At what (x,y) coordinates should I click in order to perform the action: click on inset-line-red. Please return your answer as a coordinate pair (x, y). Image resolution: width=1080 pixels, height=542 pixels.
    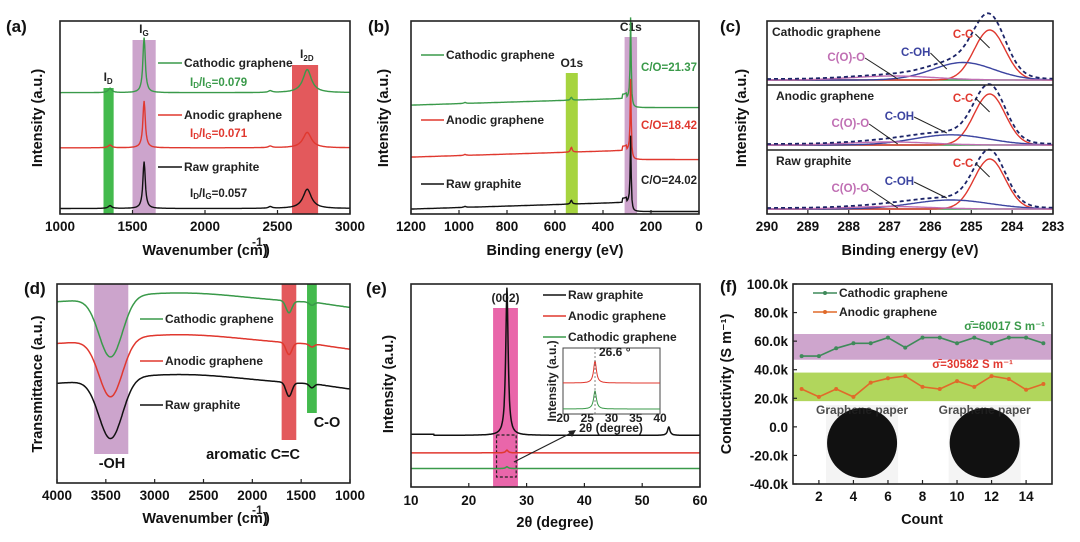
    Looking at the image, I should click on (611, 372).